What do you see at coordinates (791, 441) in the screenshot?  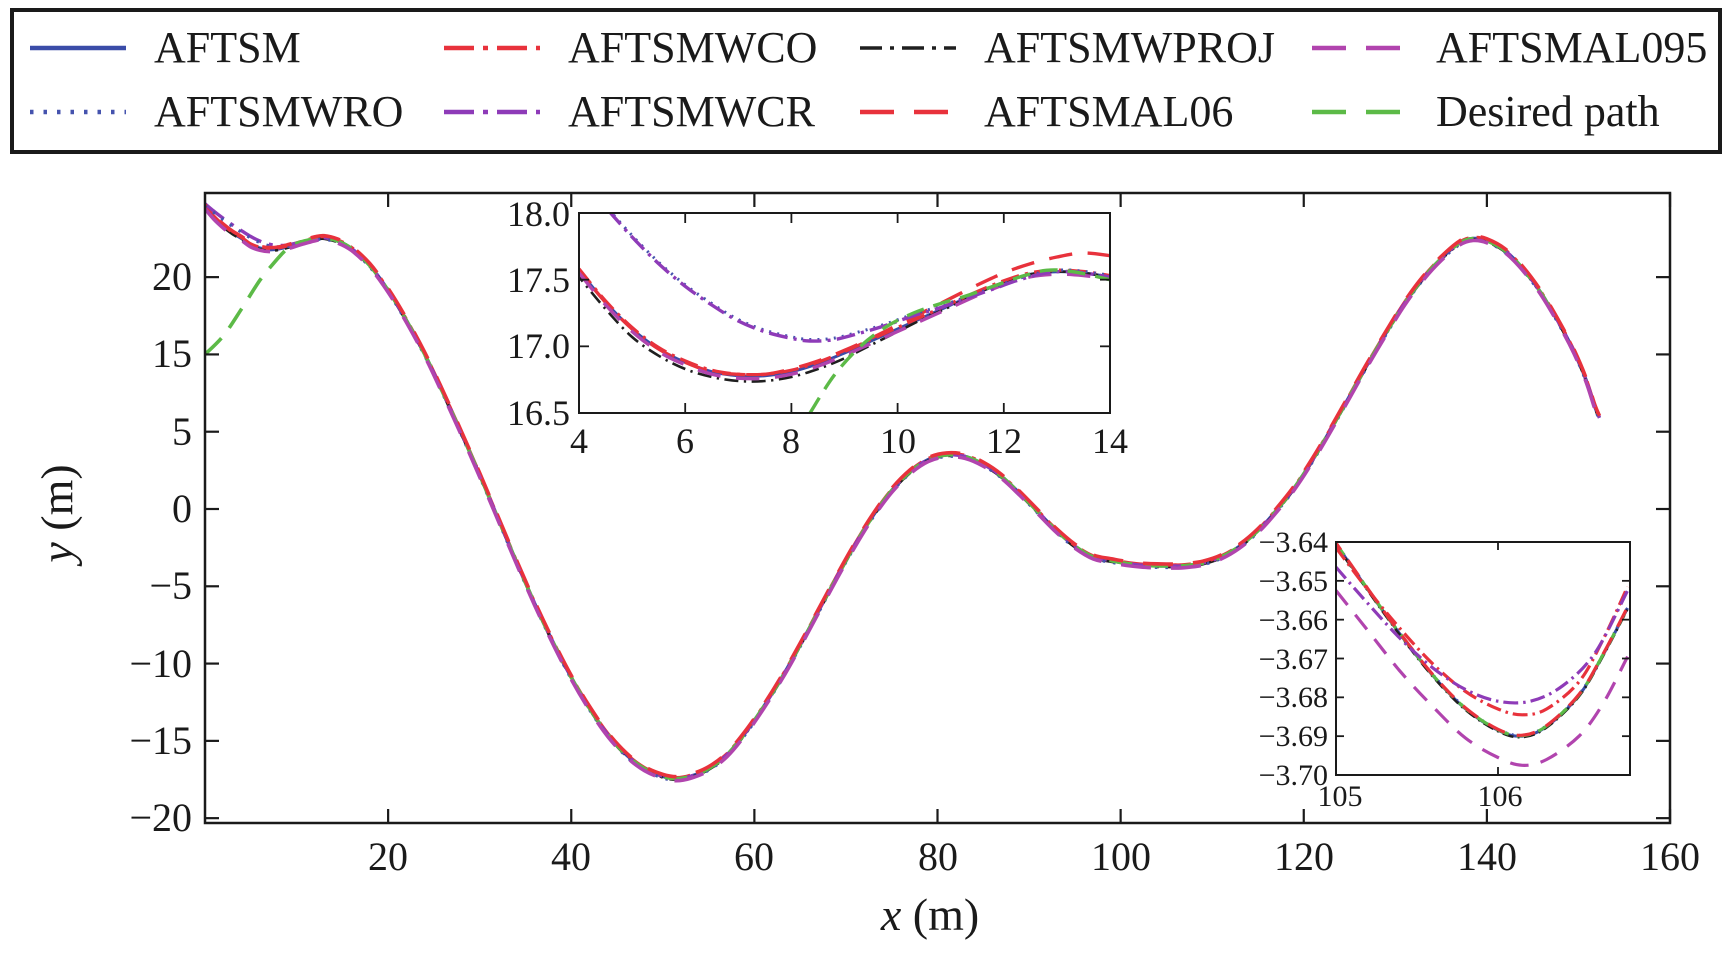 I see `inset-top-x-tick-label: 8` at bounding box center [791, 441].